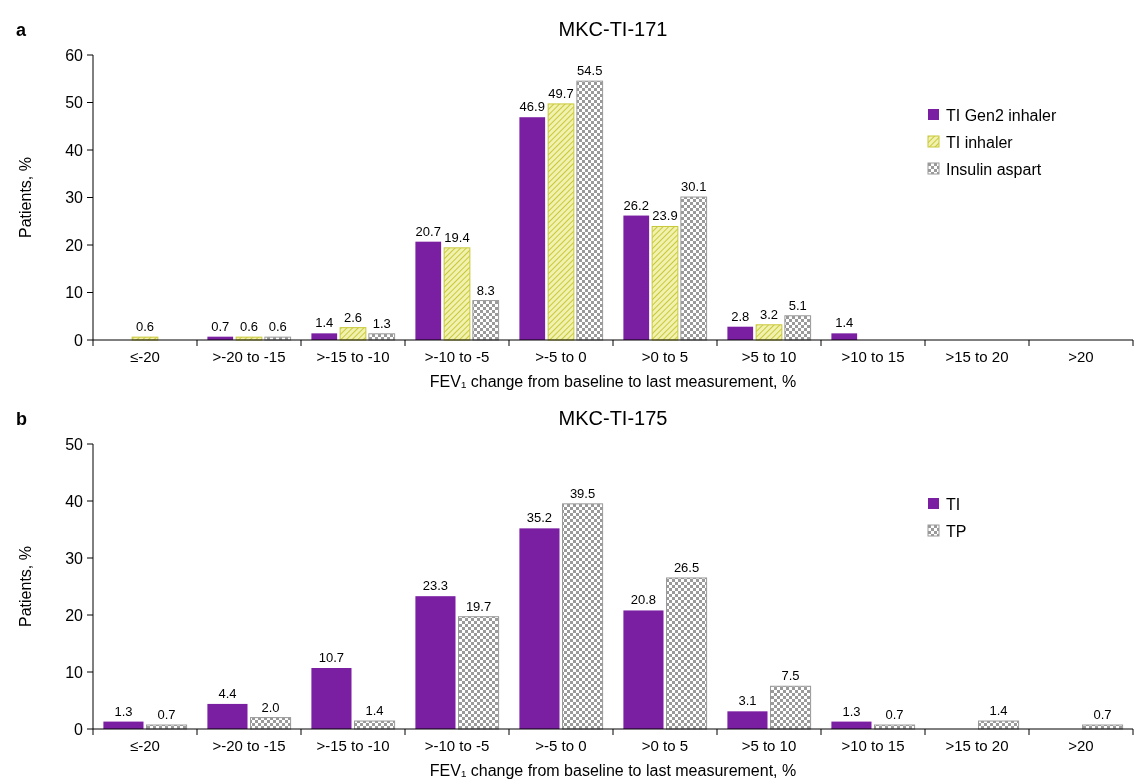 The image size is (1137, 779). I want to click on data-label: 2.8, so click(740, 316).